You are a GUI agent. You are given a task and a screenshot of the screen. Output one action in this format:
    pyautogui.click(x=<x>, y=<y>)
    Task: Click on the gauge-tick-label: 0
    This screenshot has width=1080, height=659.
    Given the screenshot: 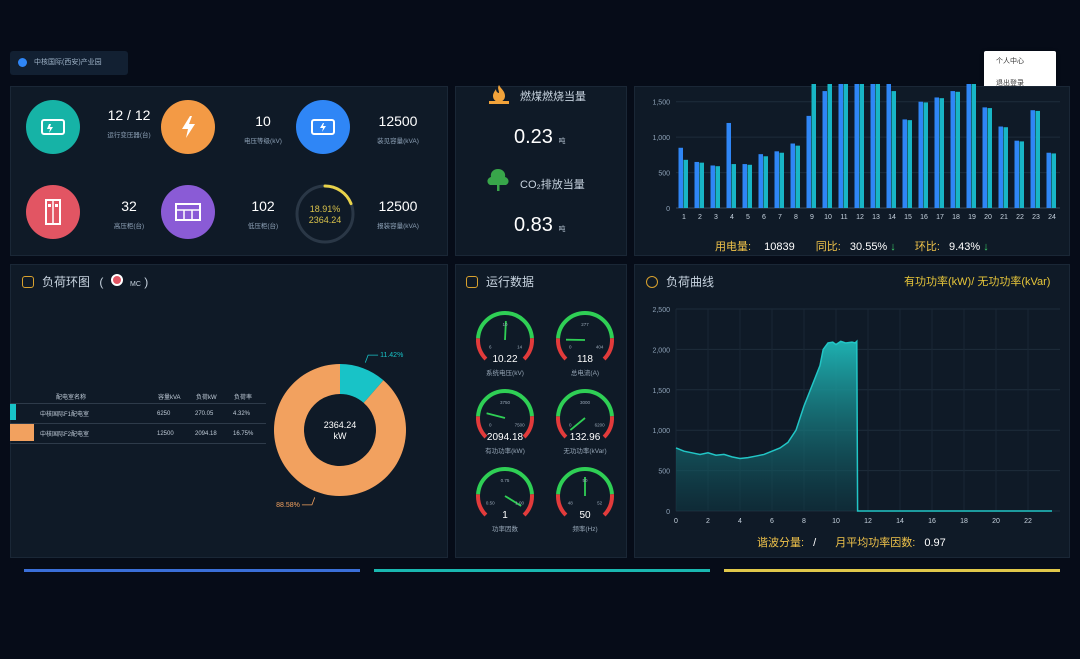 What is the action you would take?
    pyautogui.click(x=570, y=346)
    